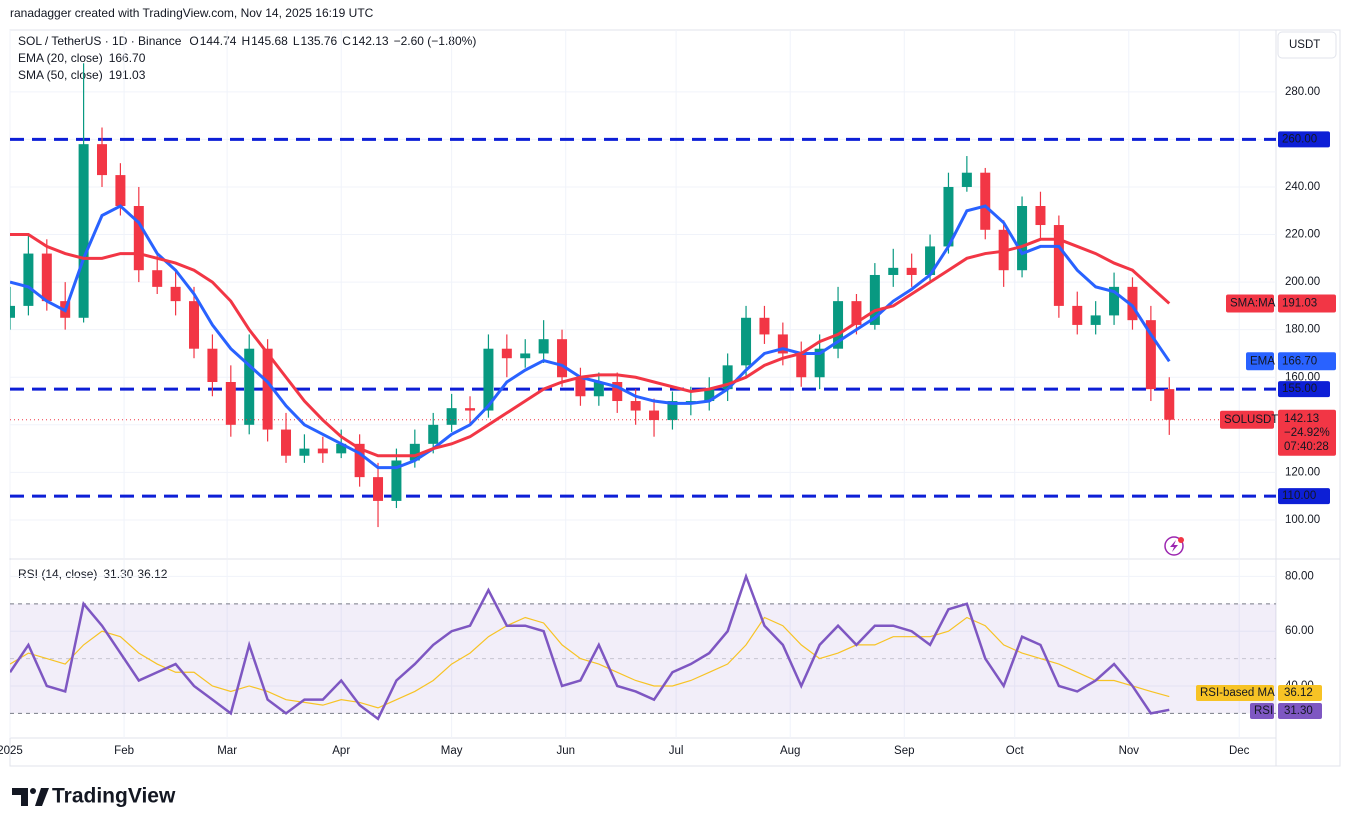  I want to click on currency-box, so click(1307, 45).